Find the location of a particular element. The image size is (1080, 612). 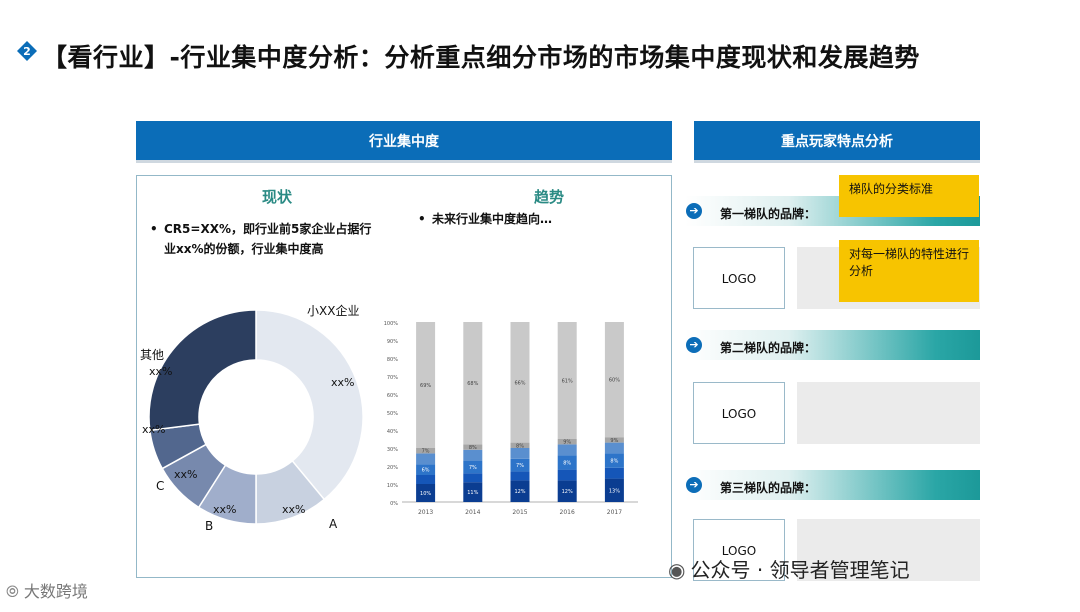

slice-name-label: B is located at coordinates (209, 526).